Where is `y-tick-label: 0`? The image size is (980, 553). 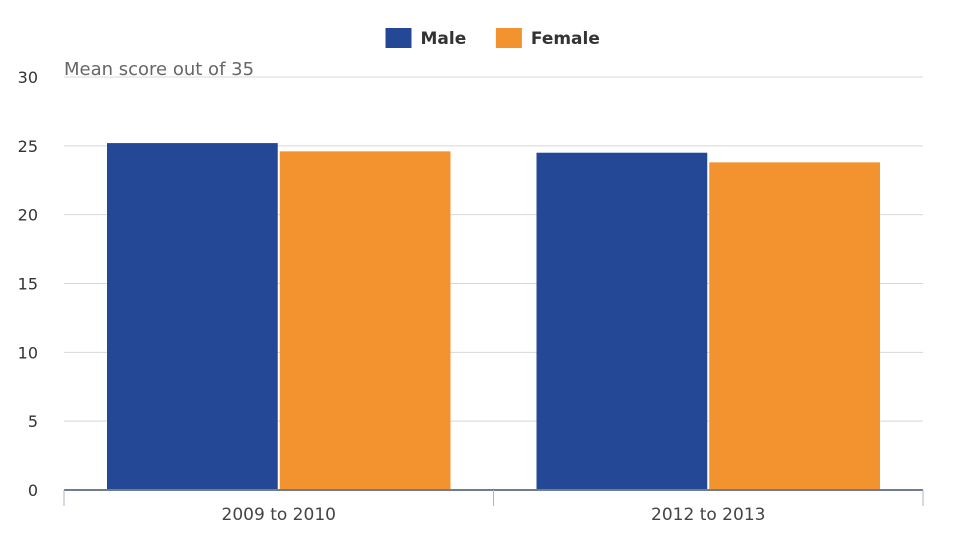 y-tick-label: 0 is located at coordinates (33, 490).